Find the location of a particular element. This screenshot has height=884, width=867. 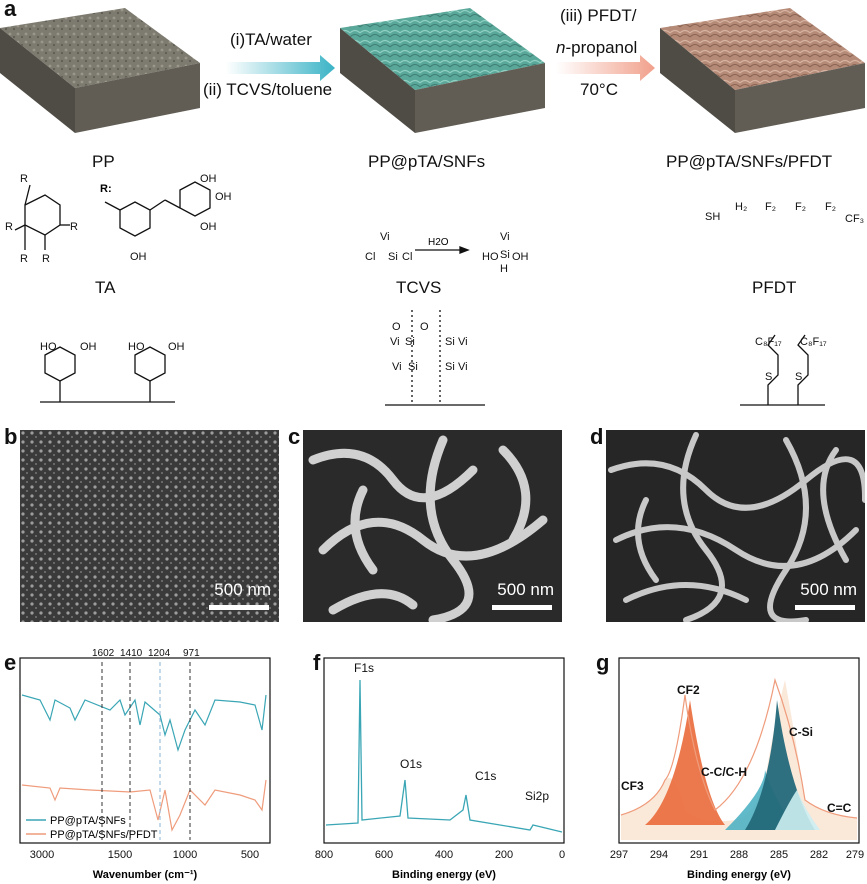

peak-label-1602: 1602 is located at coordinates (103, 653).